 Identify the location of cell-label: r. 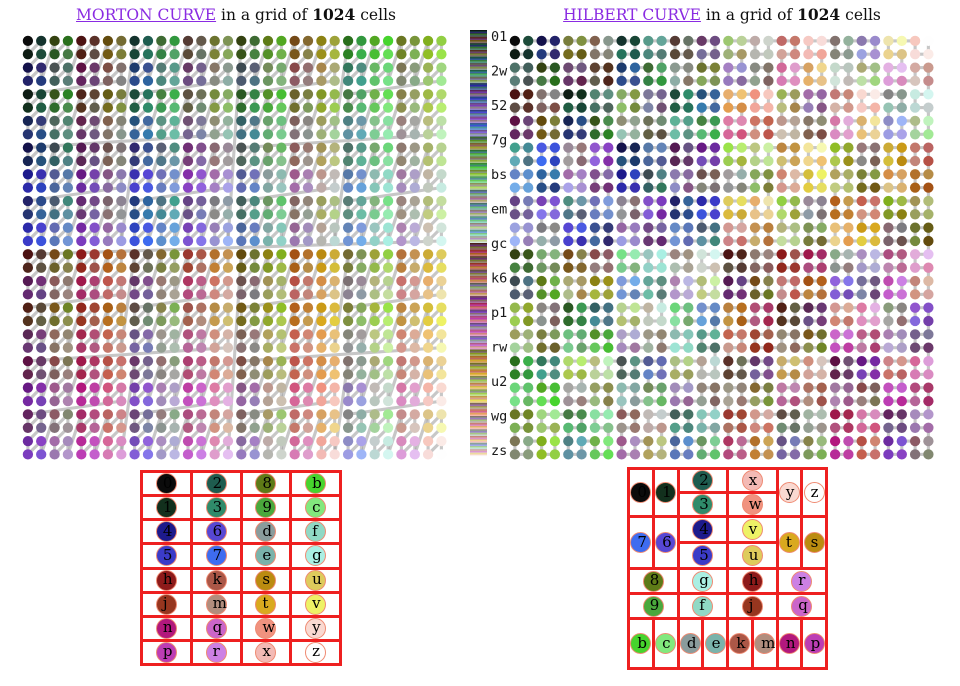
(802, 579).